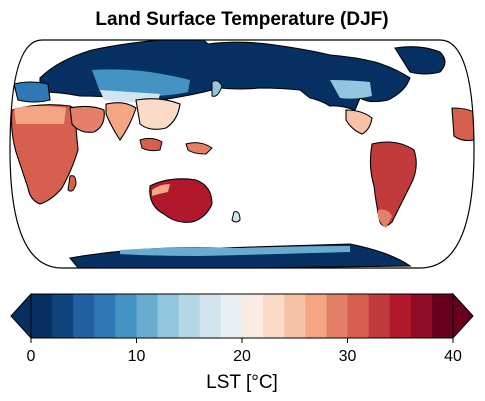  I want to click on land-arabia, so click(87, 119).